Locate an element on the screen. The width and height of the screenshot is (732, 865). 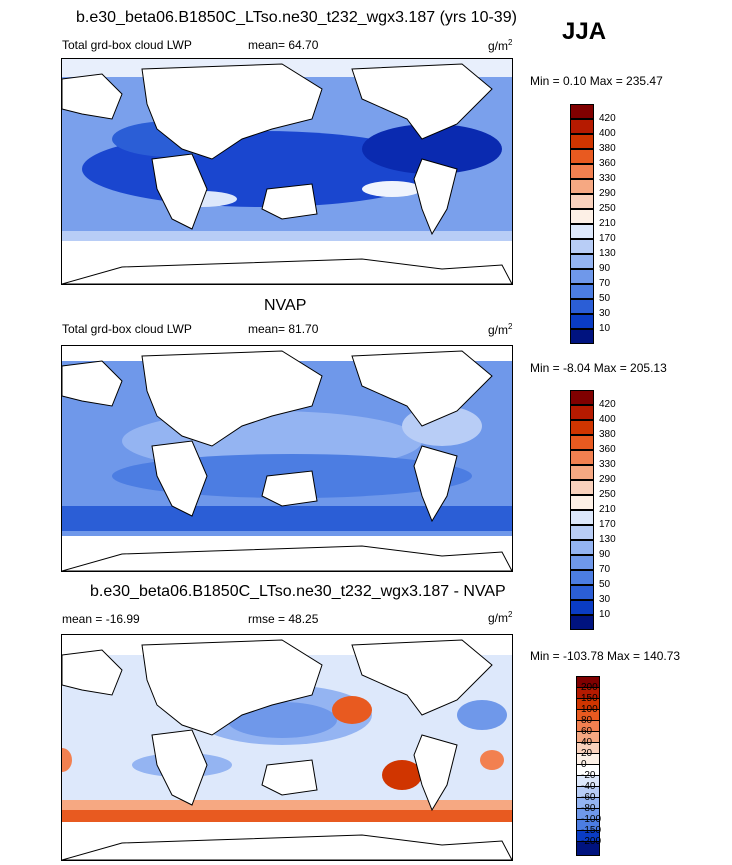
p3-level-3: 80 is located at coordinates (587, 720).